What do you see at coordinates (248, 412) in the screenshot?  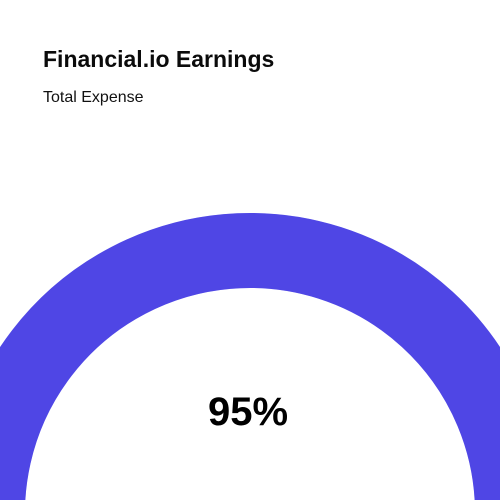 I see `gauge-value-label: 95%` at bounding box center [248, 412].